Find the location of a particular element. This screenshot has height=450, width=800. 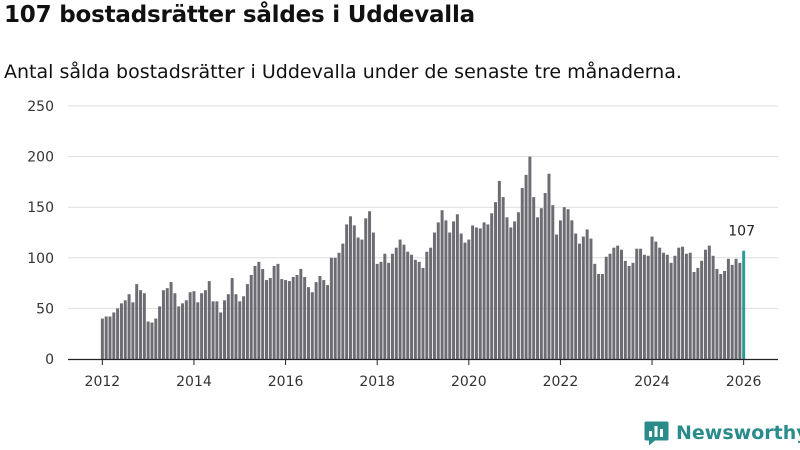

bar-highlight is located at coordinates (744, 304).